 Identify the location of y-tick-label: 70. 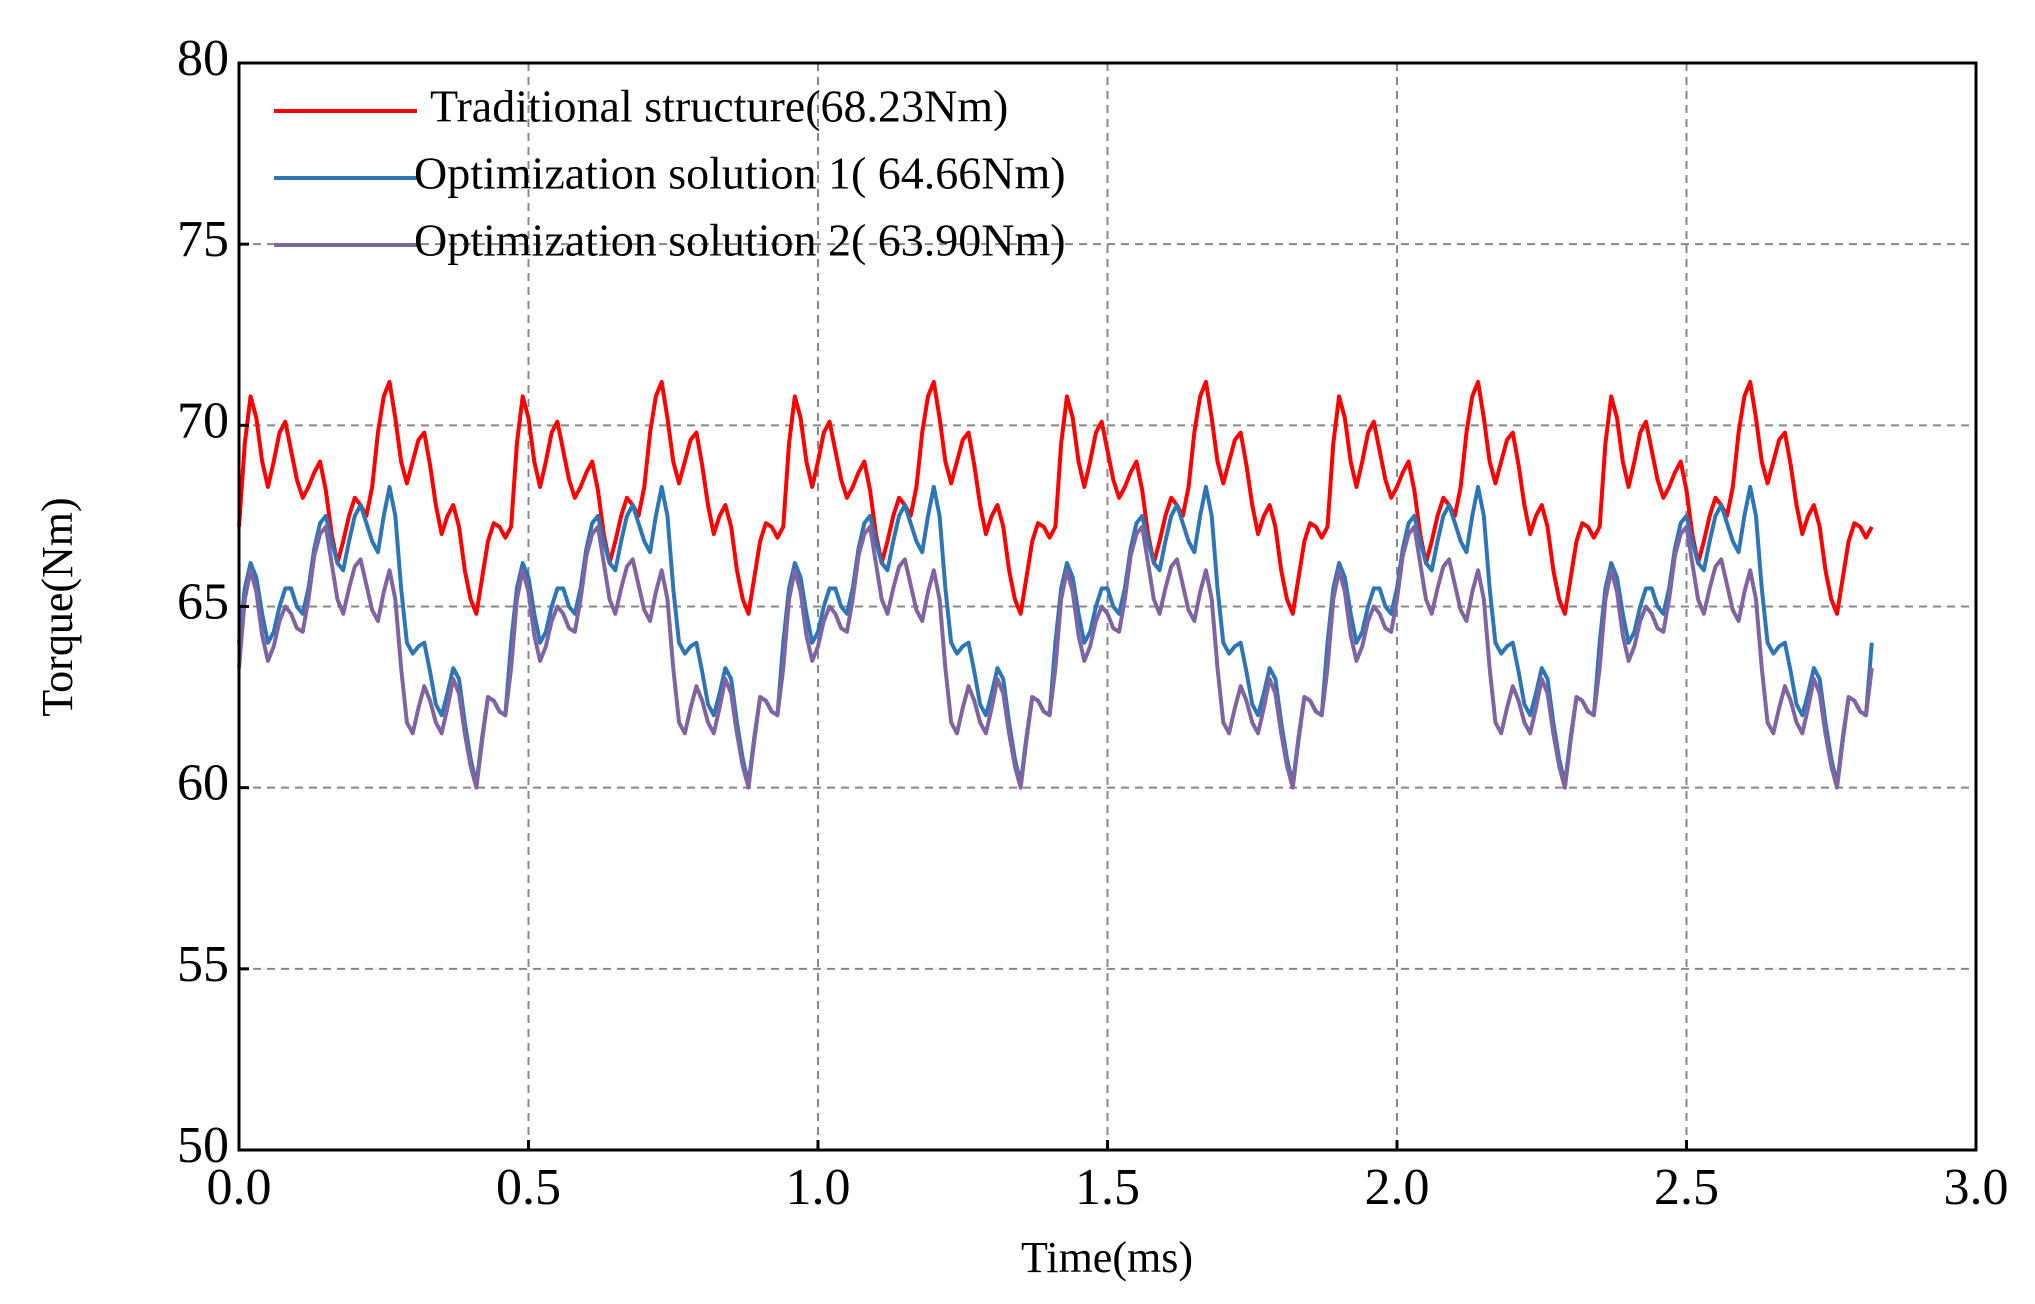
(203, 420).